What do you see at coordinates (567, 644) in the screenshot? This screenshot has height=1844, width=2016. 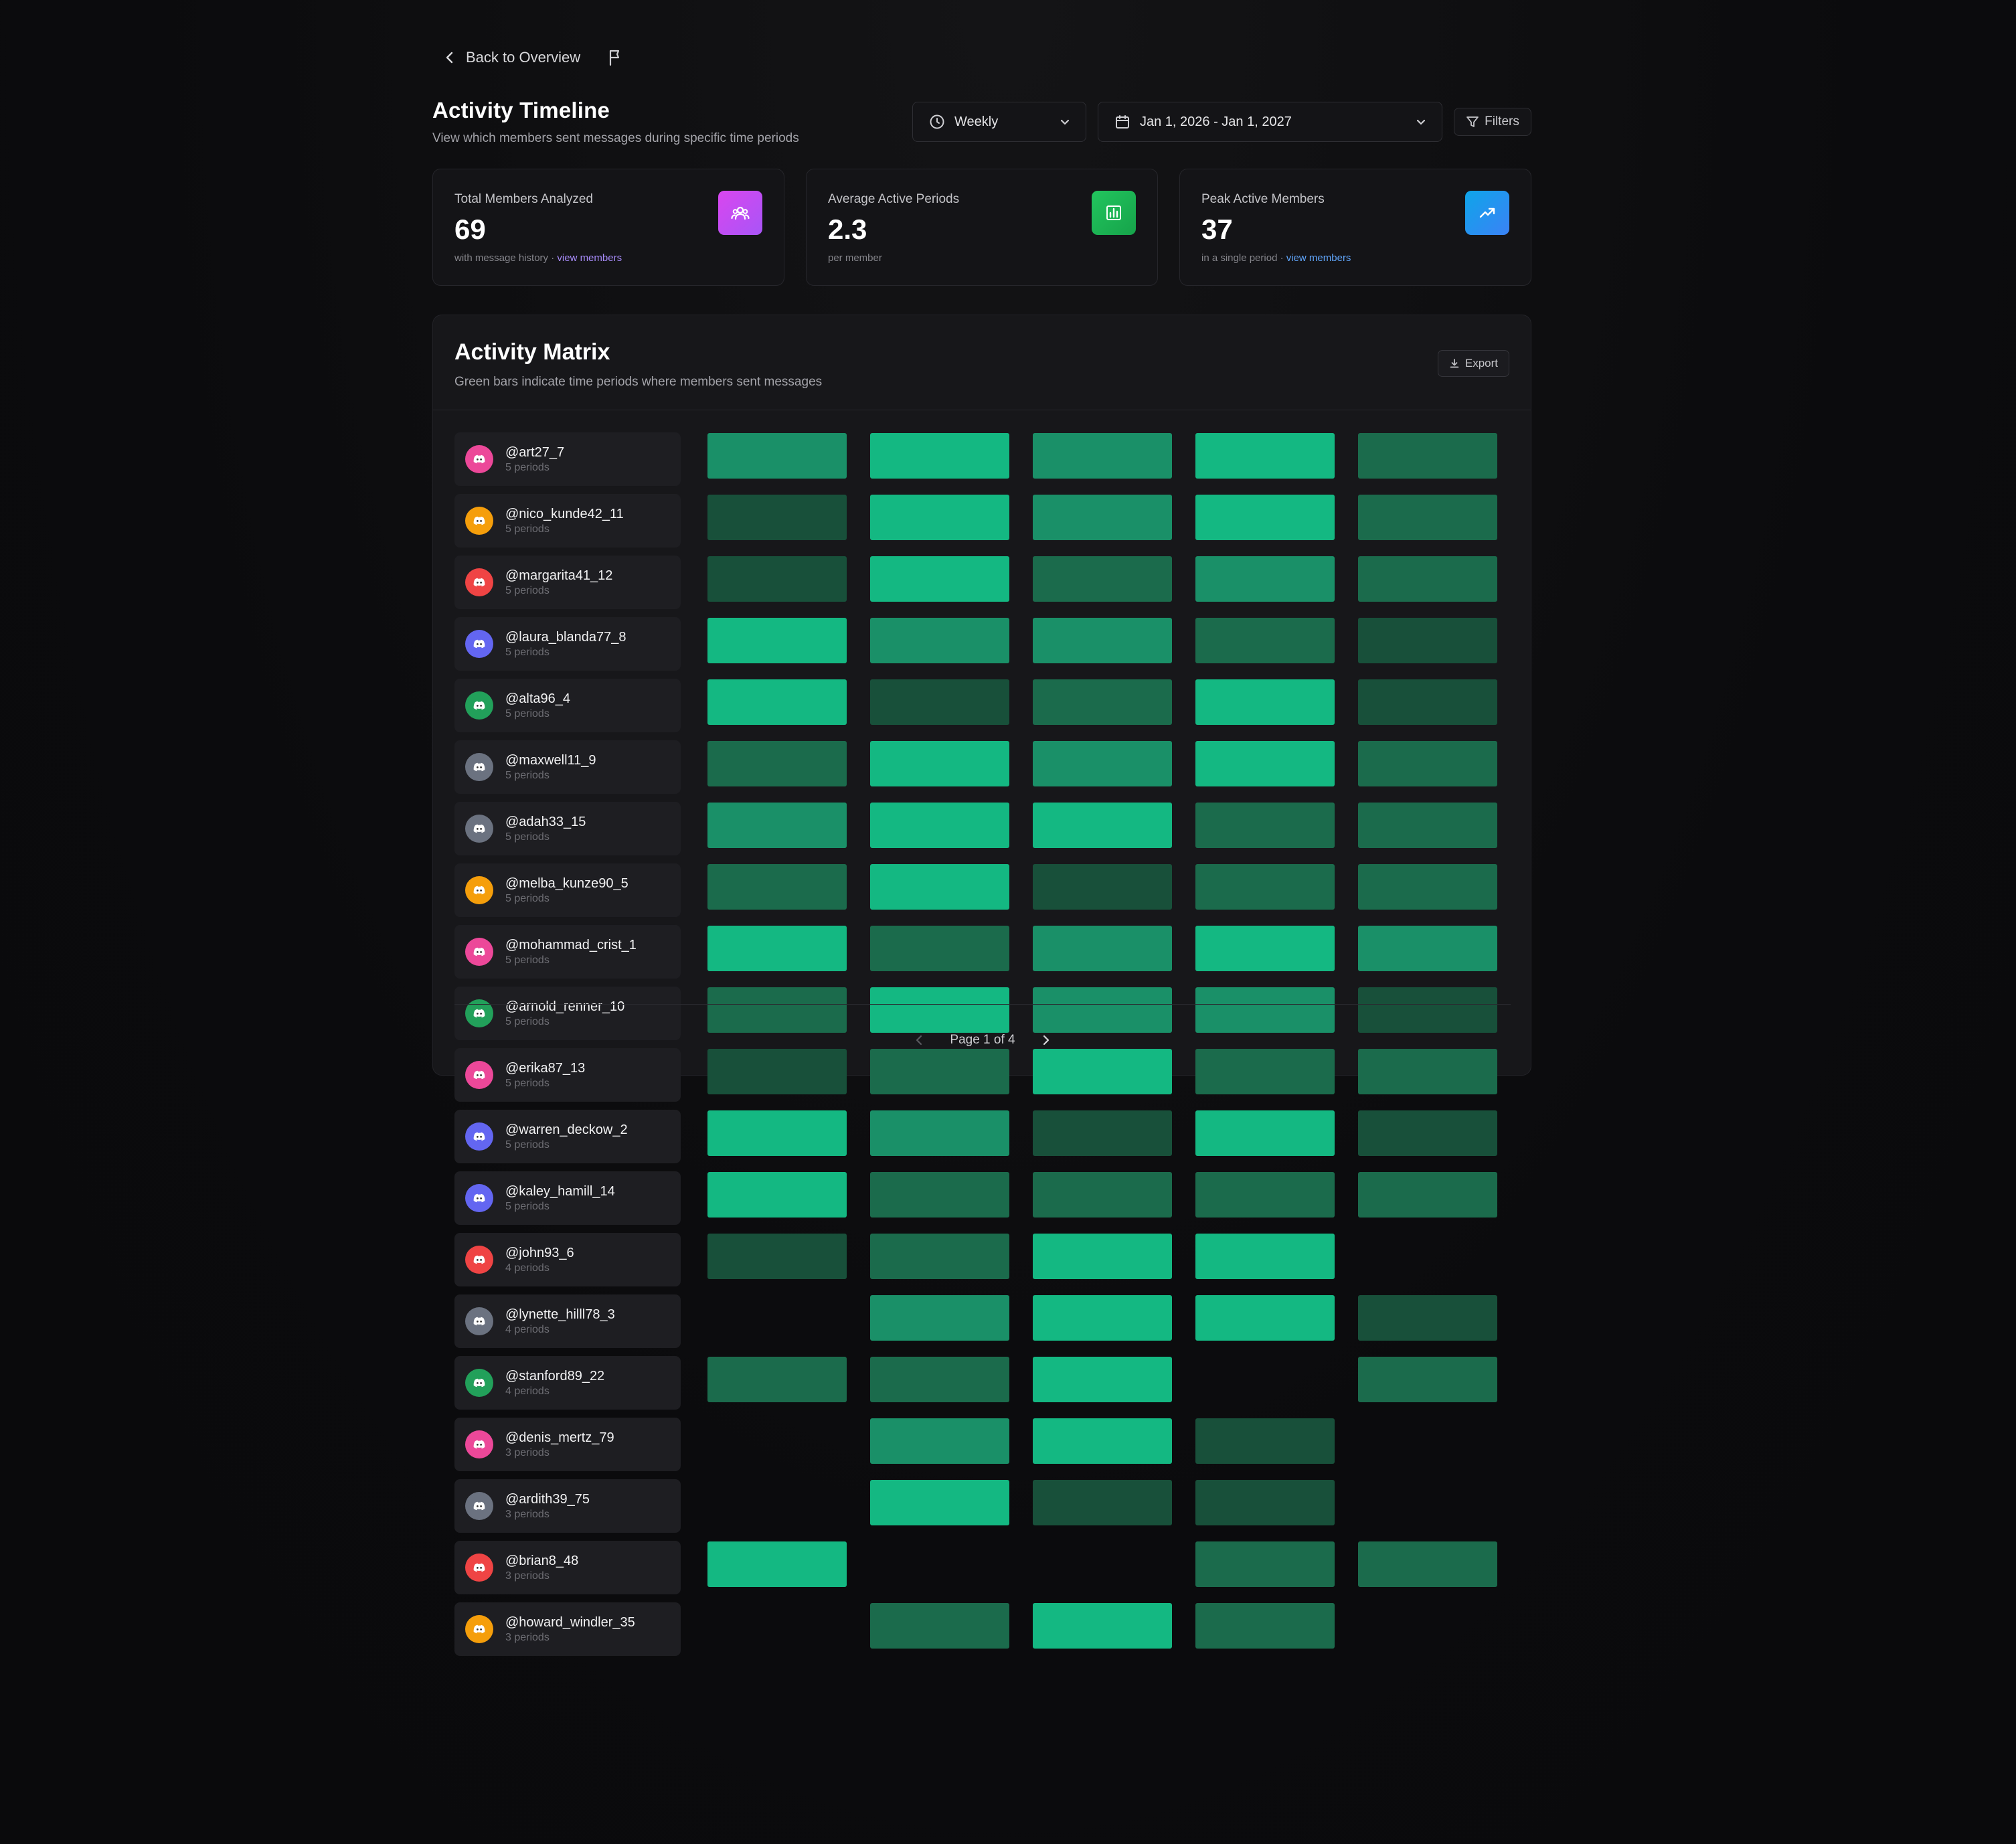 I see `member-item: @laura_blanda77_8 5 periods` at bounding box center [567, 644].